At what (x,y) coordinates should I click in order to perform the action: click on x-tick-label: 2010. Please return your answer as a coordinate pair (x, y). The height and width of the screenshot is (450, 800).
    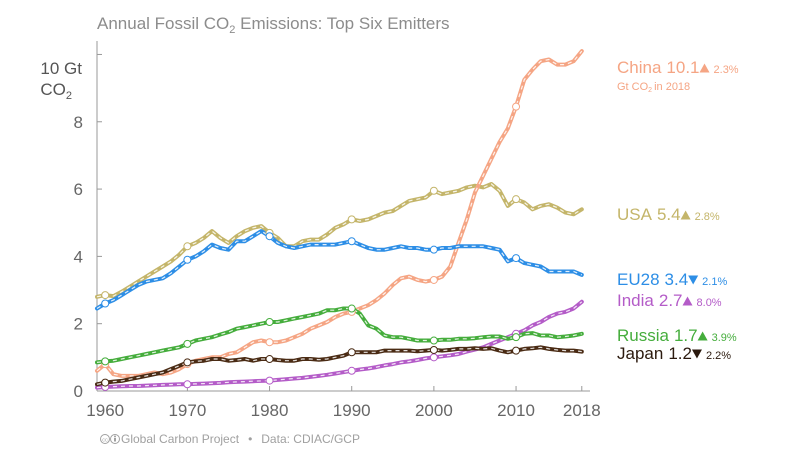
    Looking at the image, I should click on (516, 410).